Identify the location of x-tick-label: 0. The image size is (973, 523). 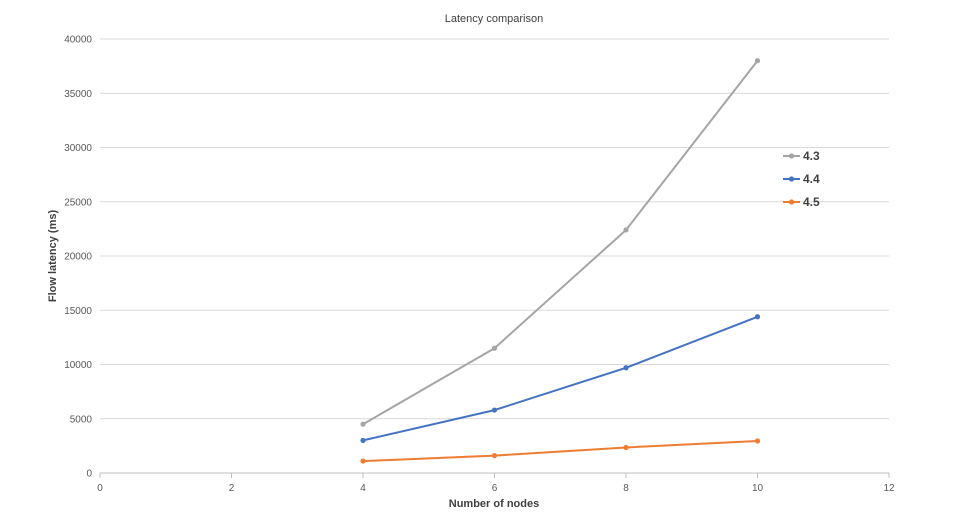
(100, 488).